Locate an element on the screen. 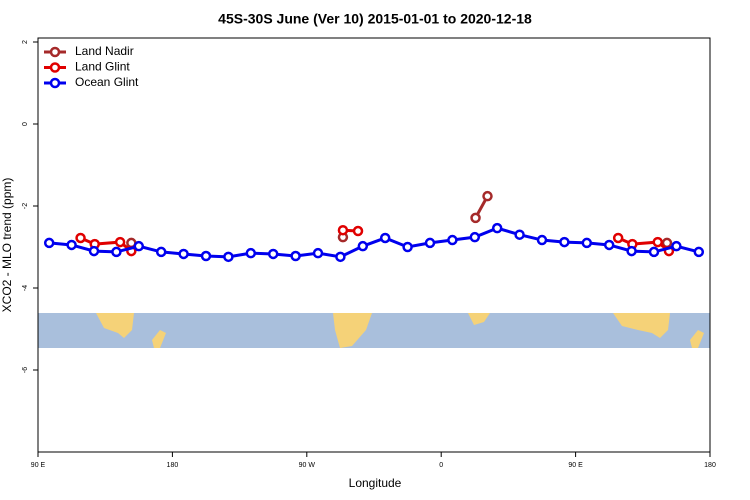 Image resolution: width=750 pixels, height=500 pixels. y-tick-label: -6 is located at coordinates (25, 370).